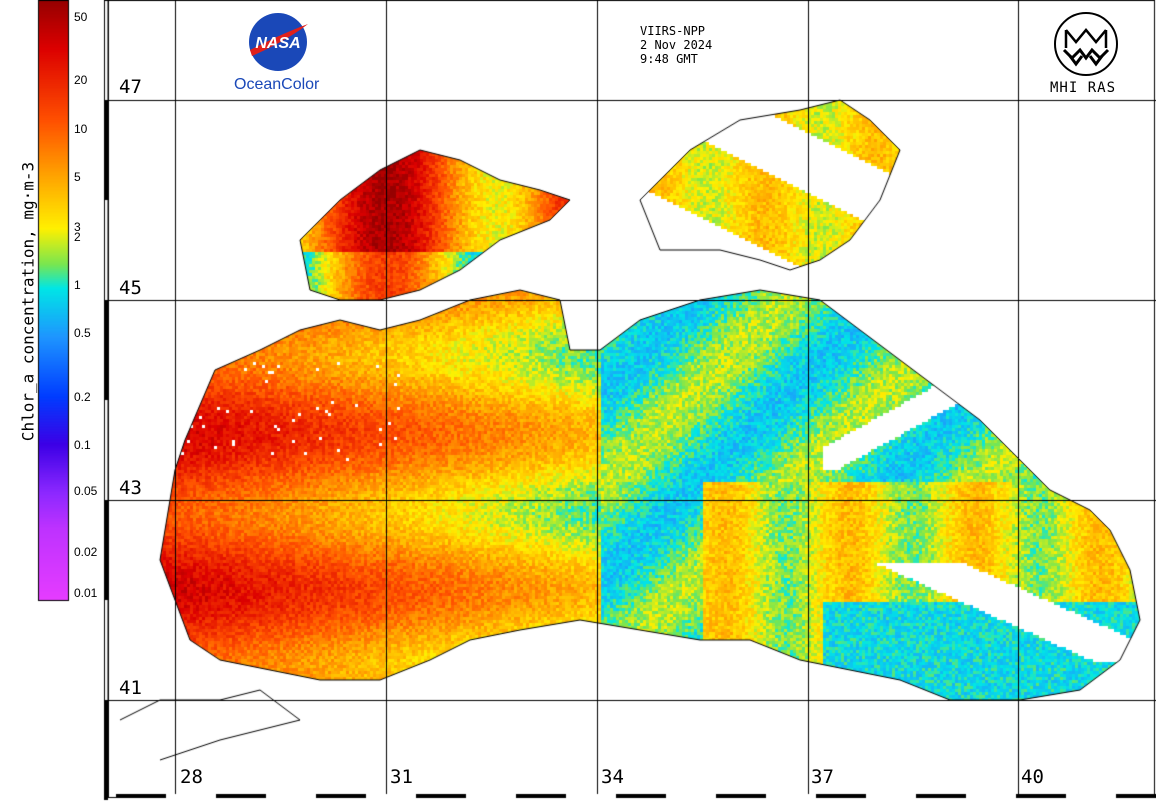  I want to click on mhi-logo, so click(1086, 44).